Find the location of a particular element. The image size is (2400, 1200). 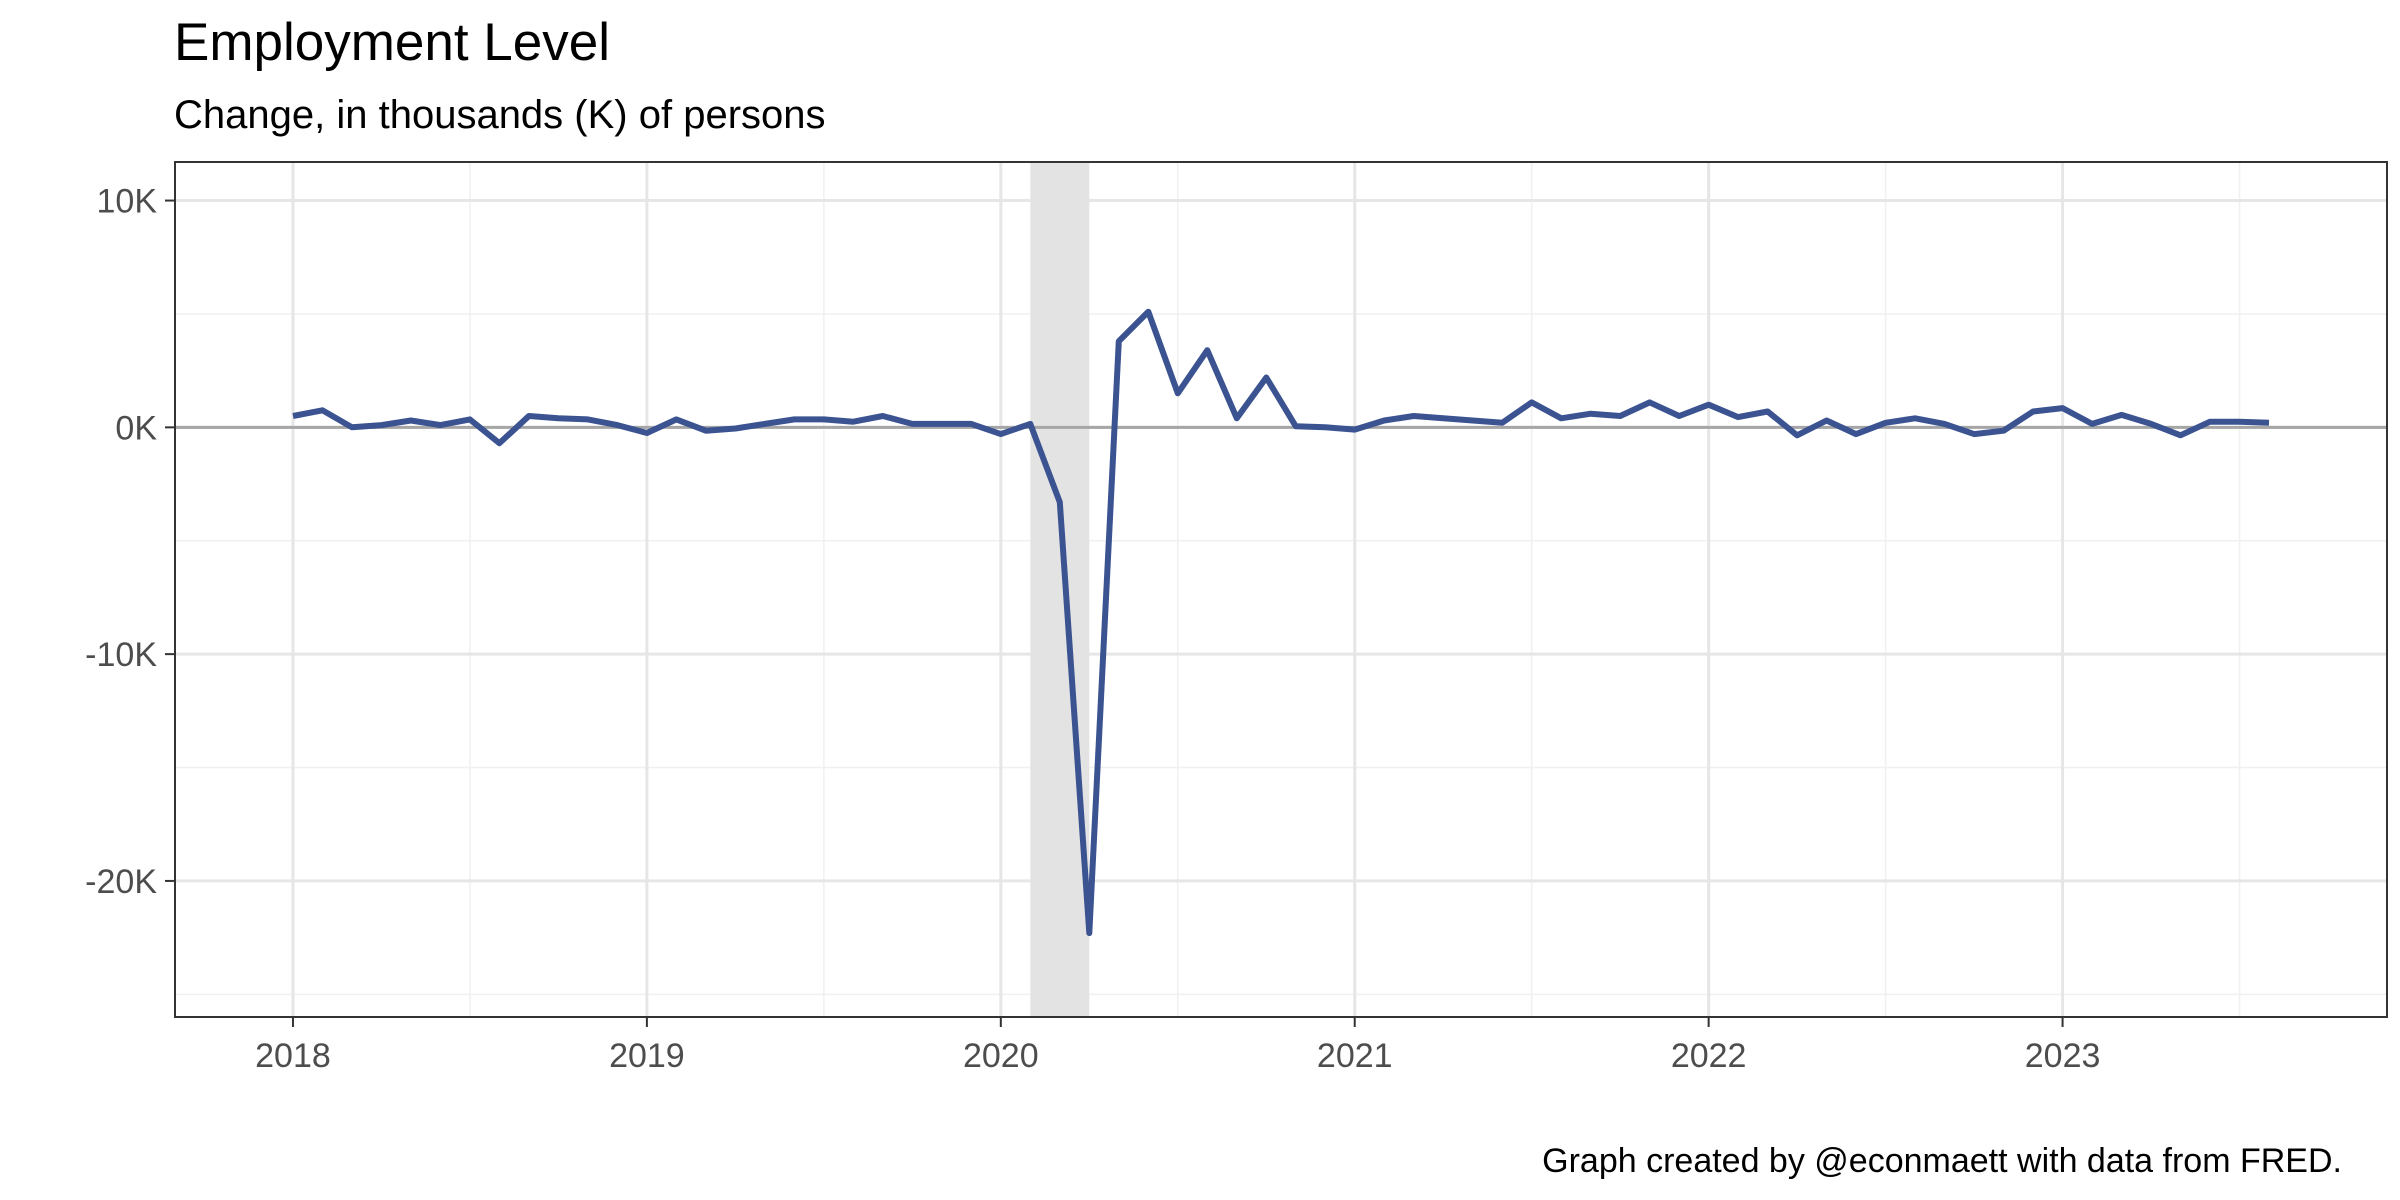

chart-title: Employment Level is located at coordinates (392, 42).